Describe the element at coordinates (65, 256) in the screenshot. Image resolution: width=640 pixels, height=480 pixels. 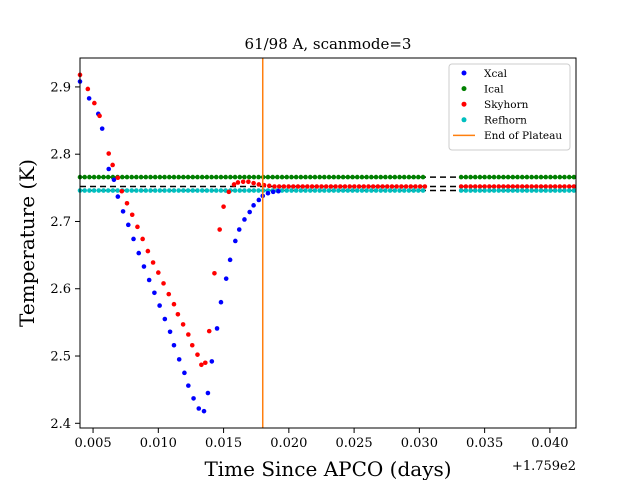
I see `y-axis: 2.4 2.5 2.6 2.7 2.8 2.9` at that location.